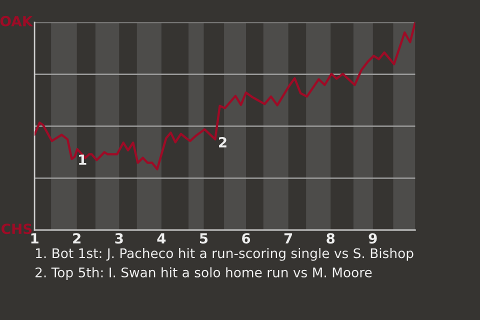 The height and width of the screenshot is (320, 480). Describe the element at coordinates (17, 21) in the screenshot. I see `text: OAK` at that location.